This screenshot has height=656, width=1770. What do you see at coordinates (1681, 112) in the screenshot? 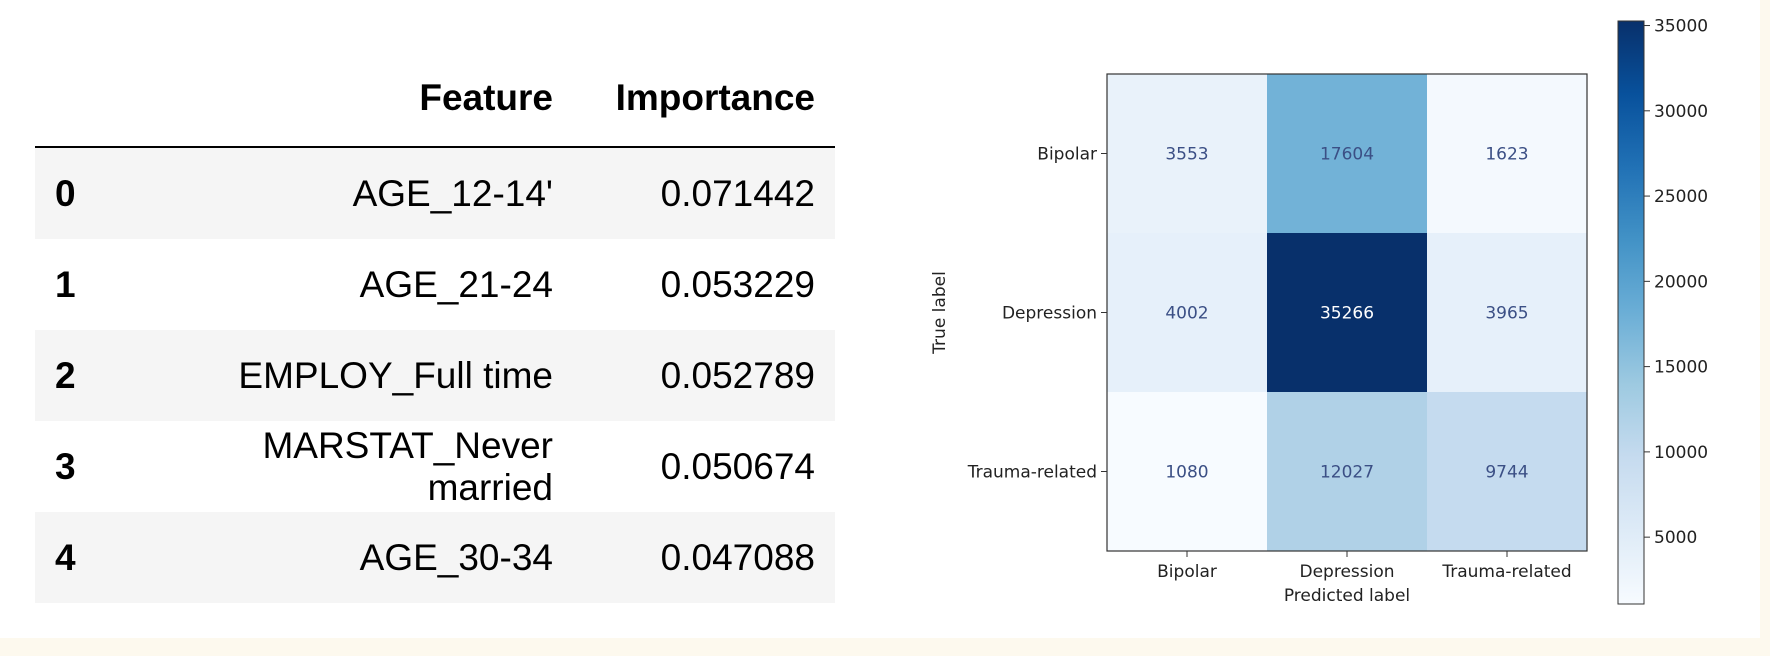
I see `colorbar-tick-label: 30000` at bounding box center [1681, 112].